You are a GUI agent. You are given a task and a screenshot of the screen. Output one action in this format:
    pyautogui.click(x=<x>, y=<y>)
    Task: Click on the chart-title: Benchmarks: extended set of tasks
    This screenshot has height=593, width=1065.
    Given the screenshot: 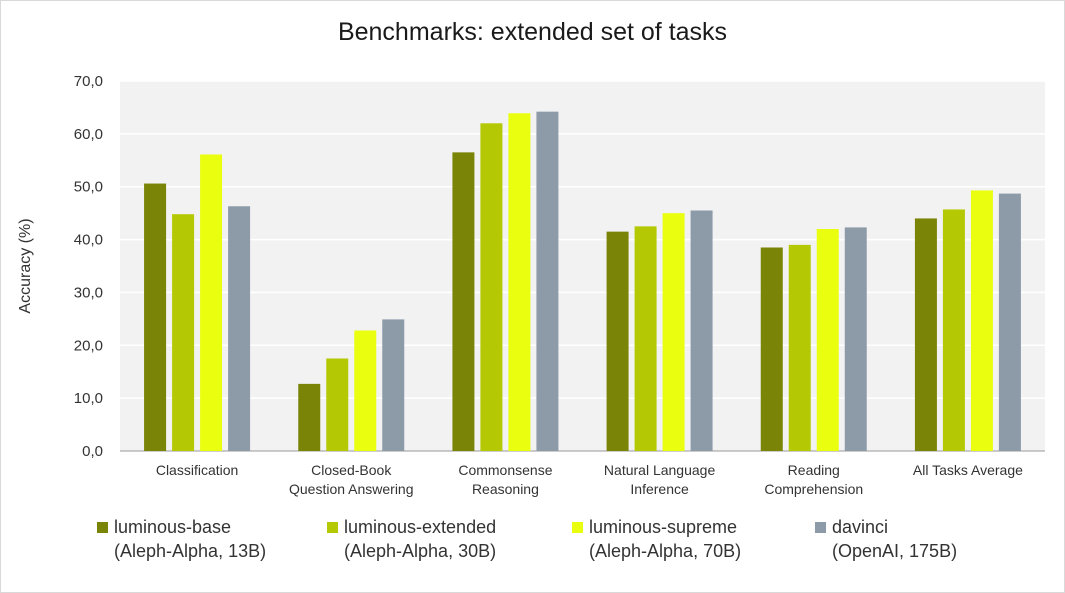 What is the action you would take?
    pyautogui.click(x=532, y=32)
    